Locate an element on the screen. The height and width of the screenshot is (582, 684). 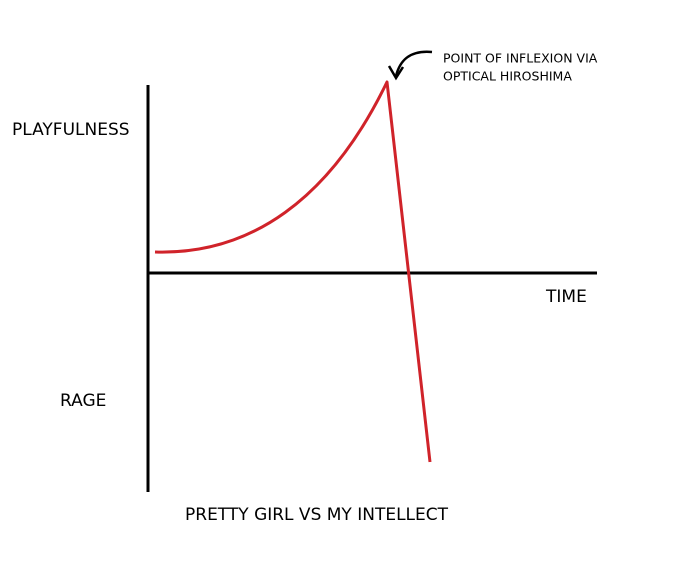
x-label: TIME is located at coordinates (566, 297).